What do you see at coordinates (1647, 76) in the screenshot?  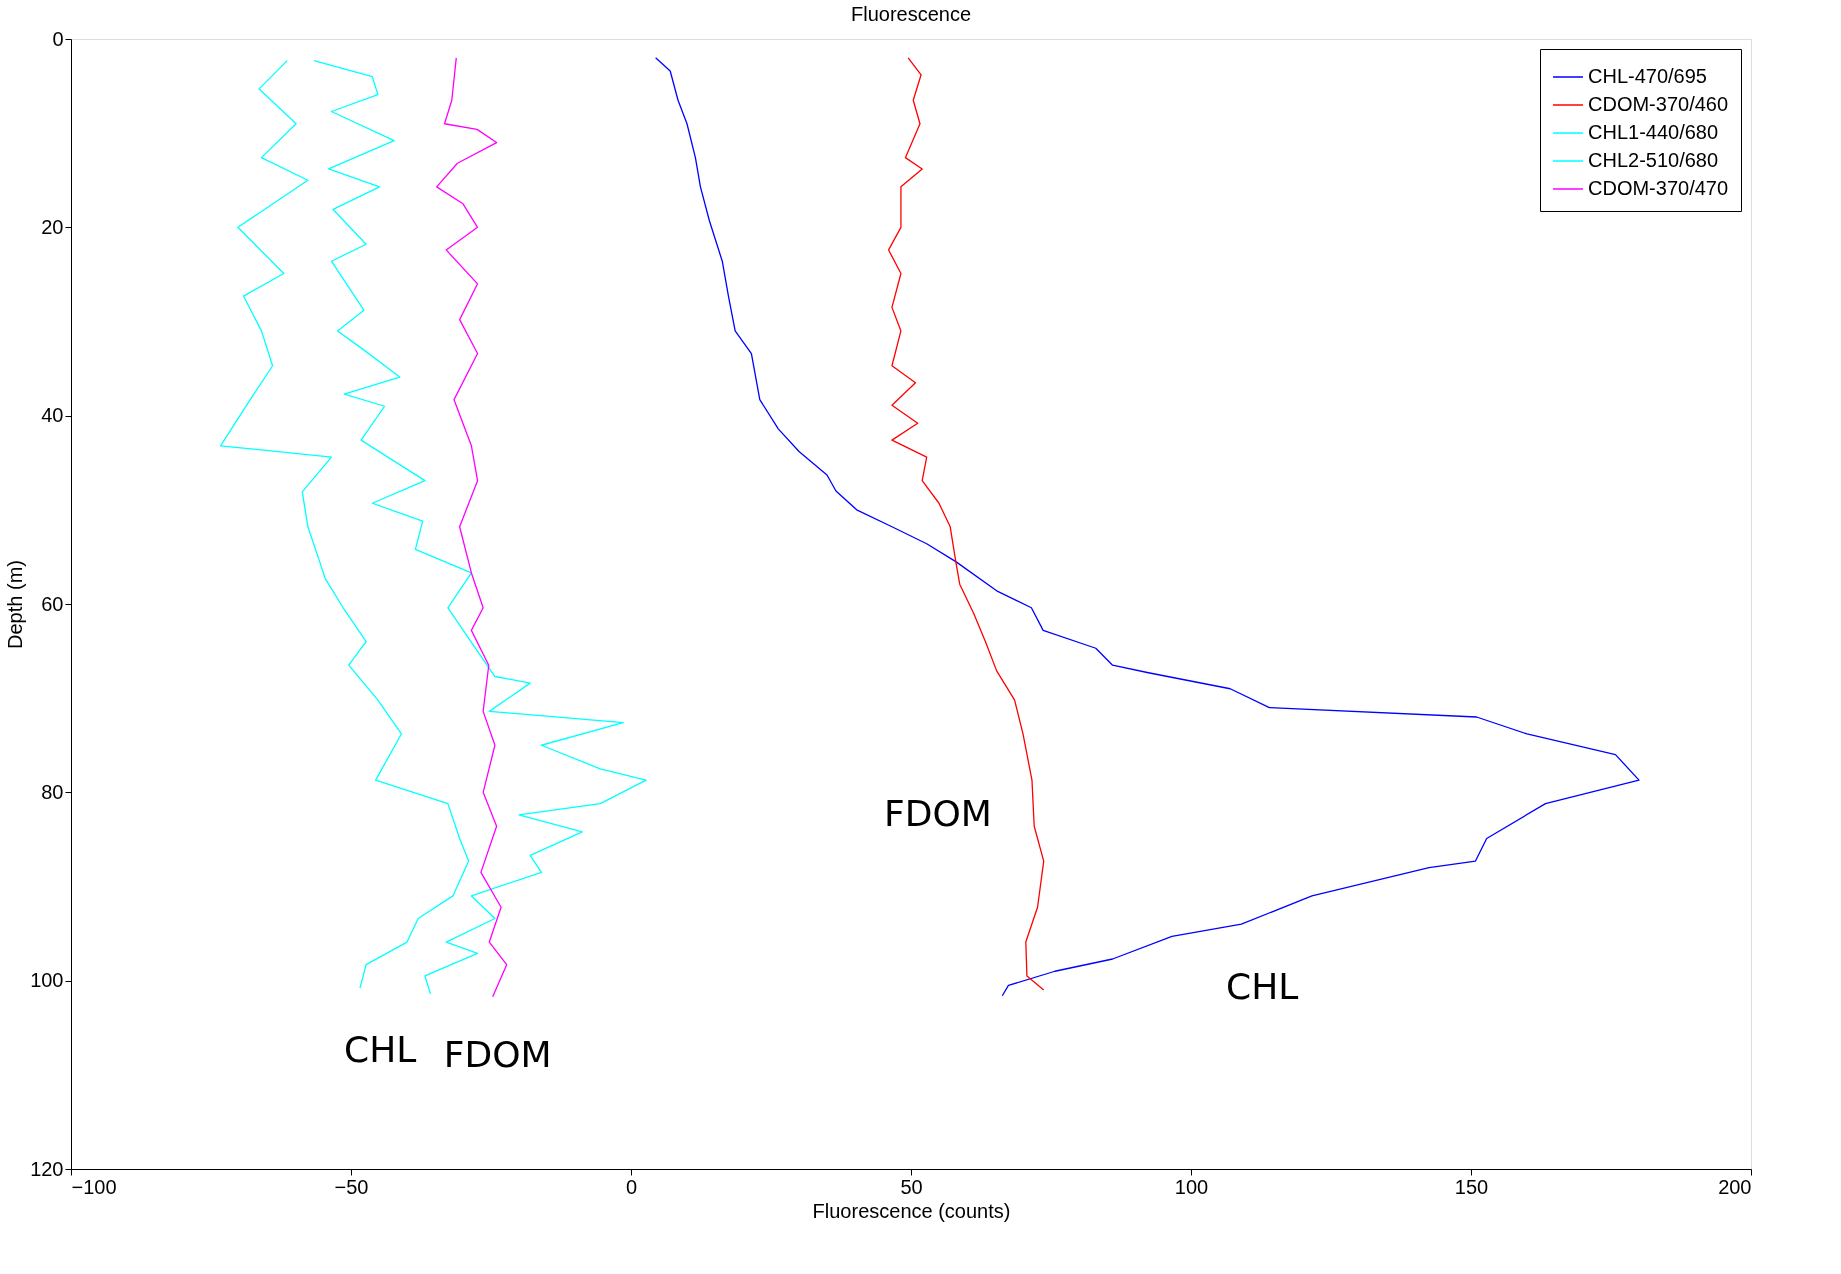 I see `legend-label: CHL-470/695` at bounding box center [1647, 76].